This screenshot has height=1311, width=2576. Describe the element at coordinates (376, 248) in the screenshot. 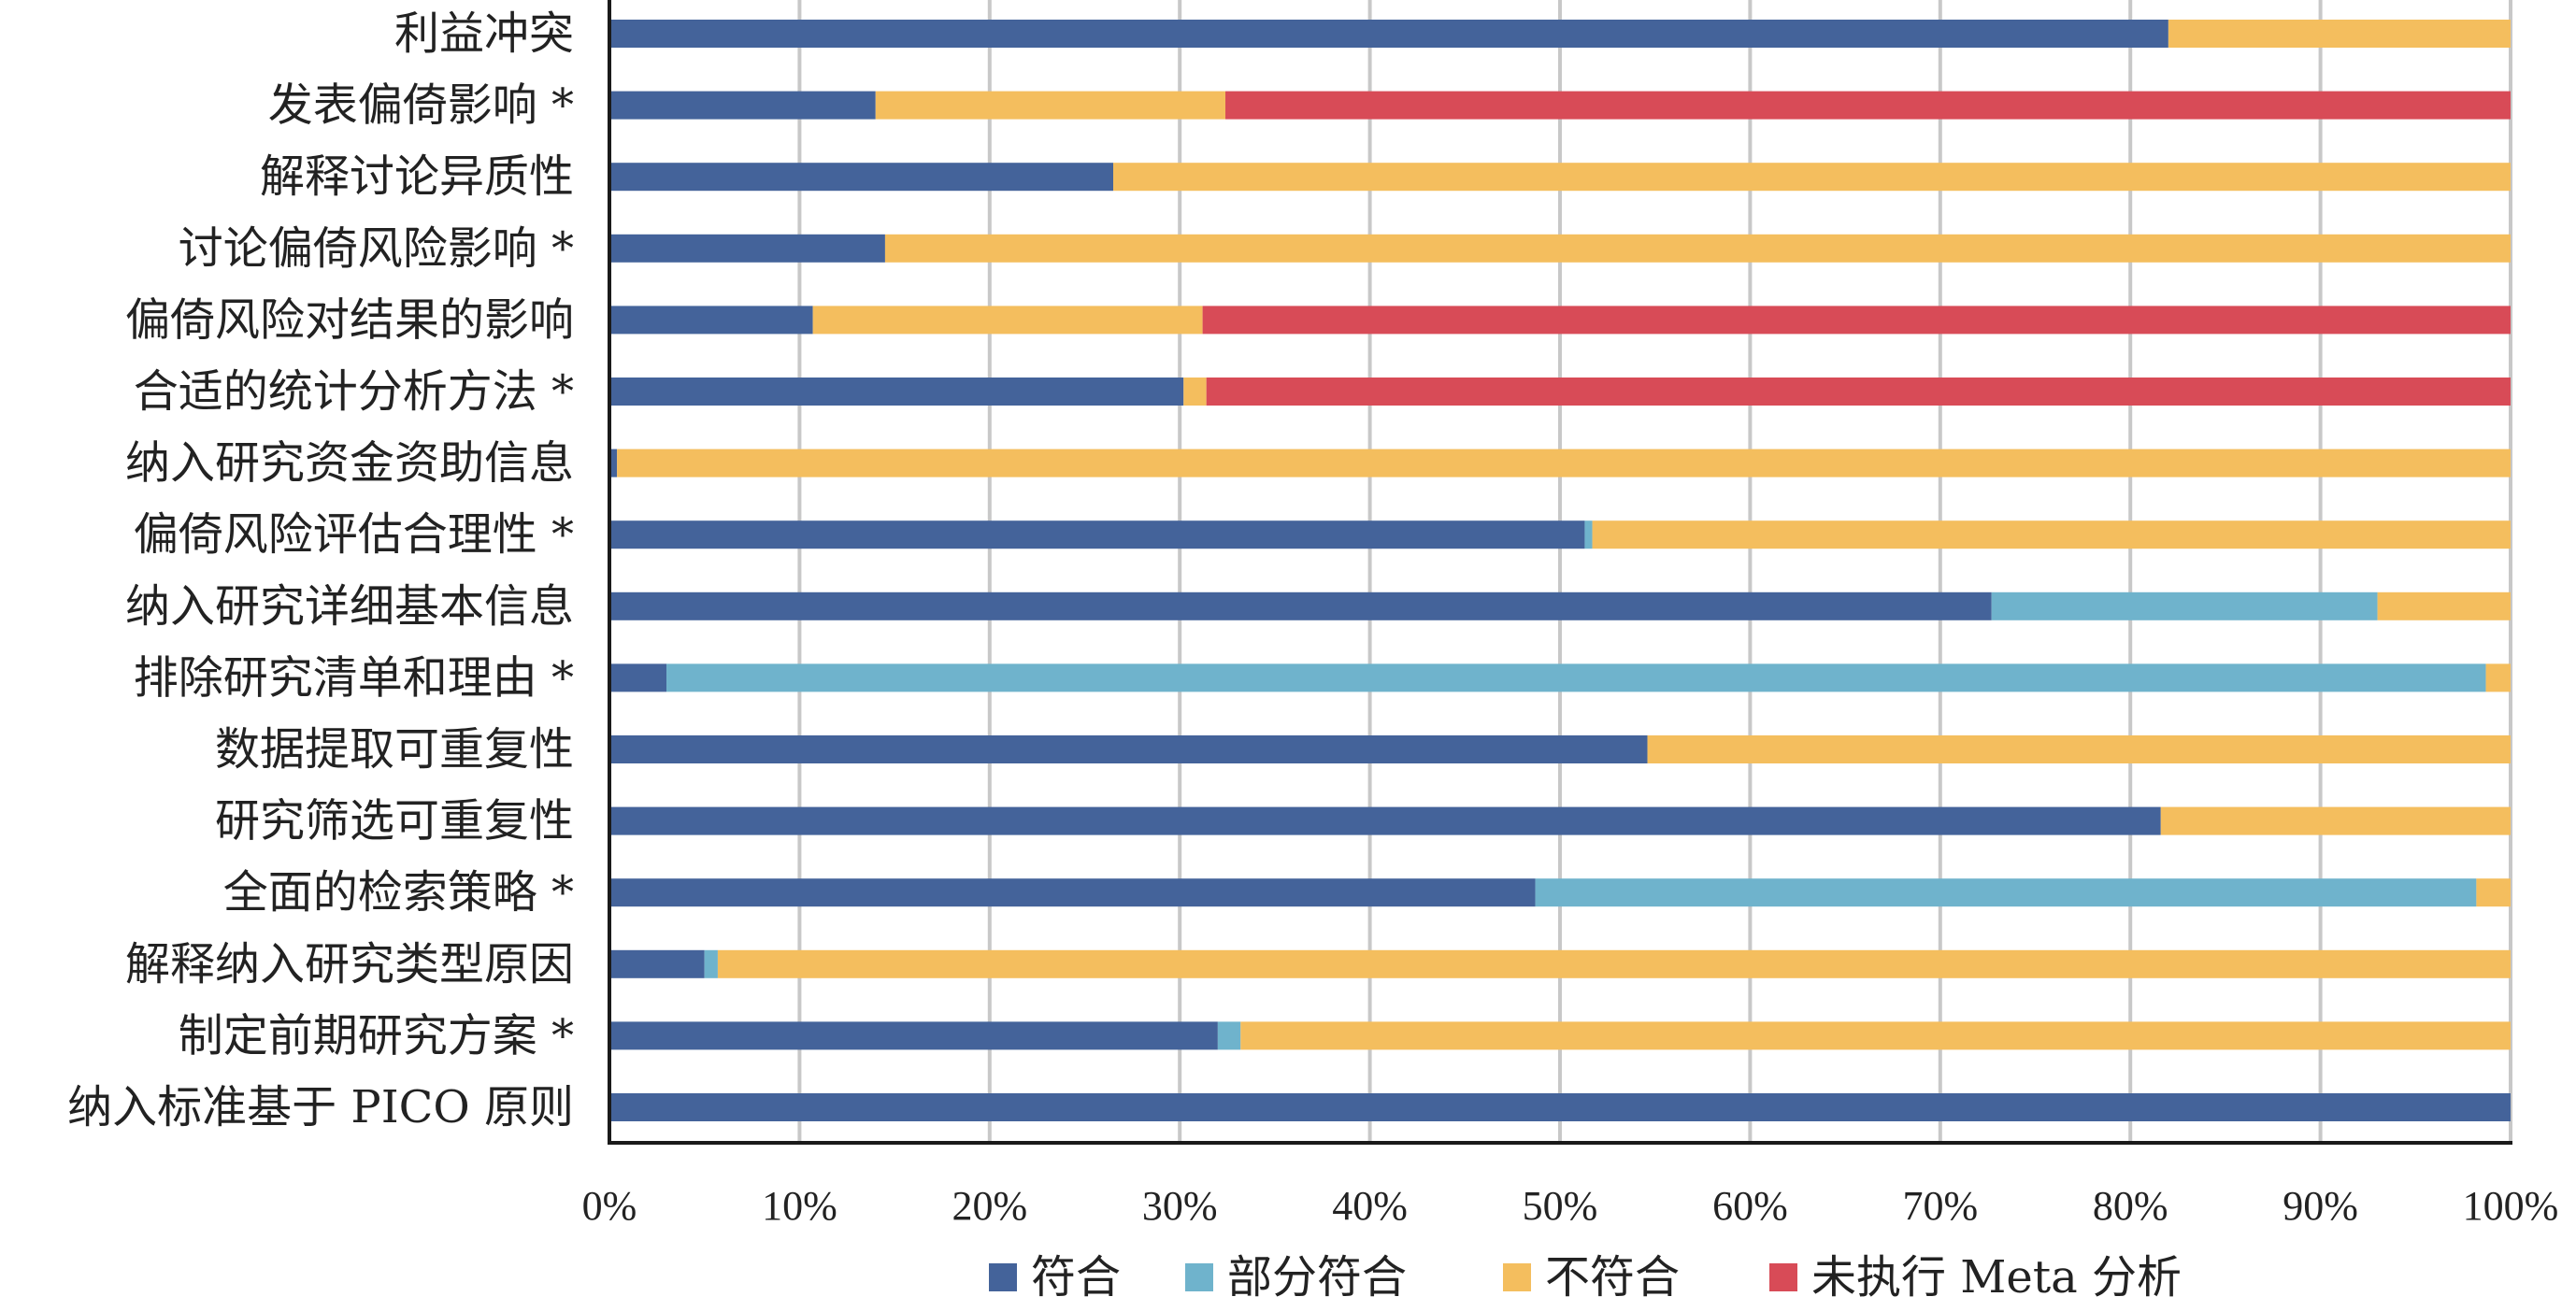

I see `category-label: 讨论偏倚风险影响 *` at that location.